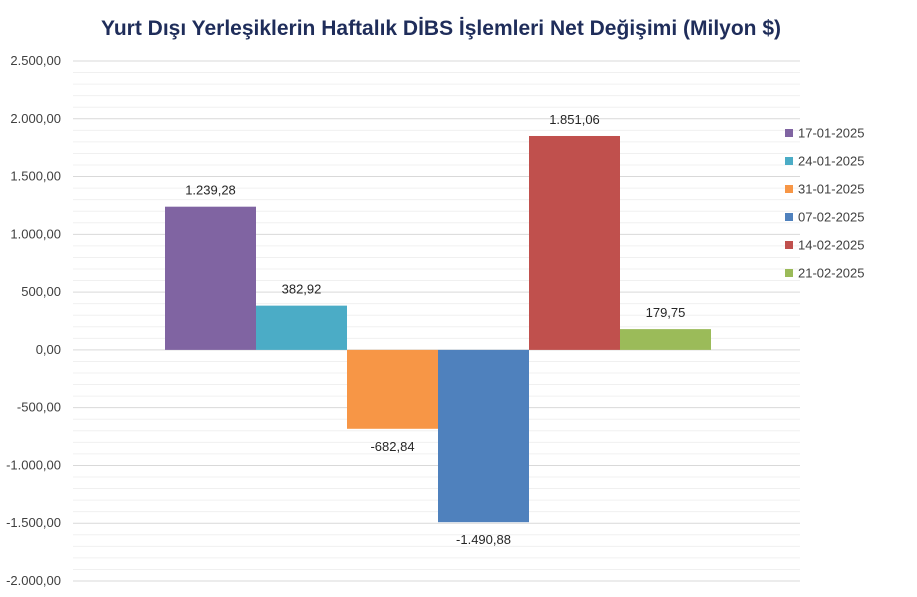  I want to click on bar-24-01-2025, so click(301, 327).